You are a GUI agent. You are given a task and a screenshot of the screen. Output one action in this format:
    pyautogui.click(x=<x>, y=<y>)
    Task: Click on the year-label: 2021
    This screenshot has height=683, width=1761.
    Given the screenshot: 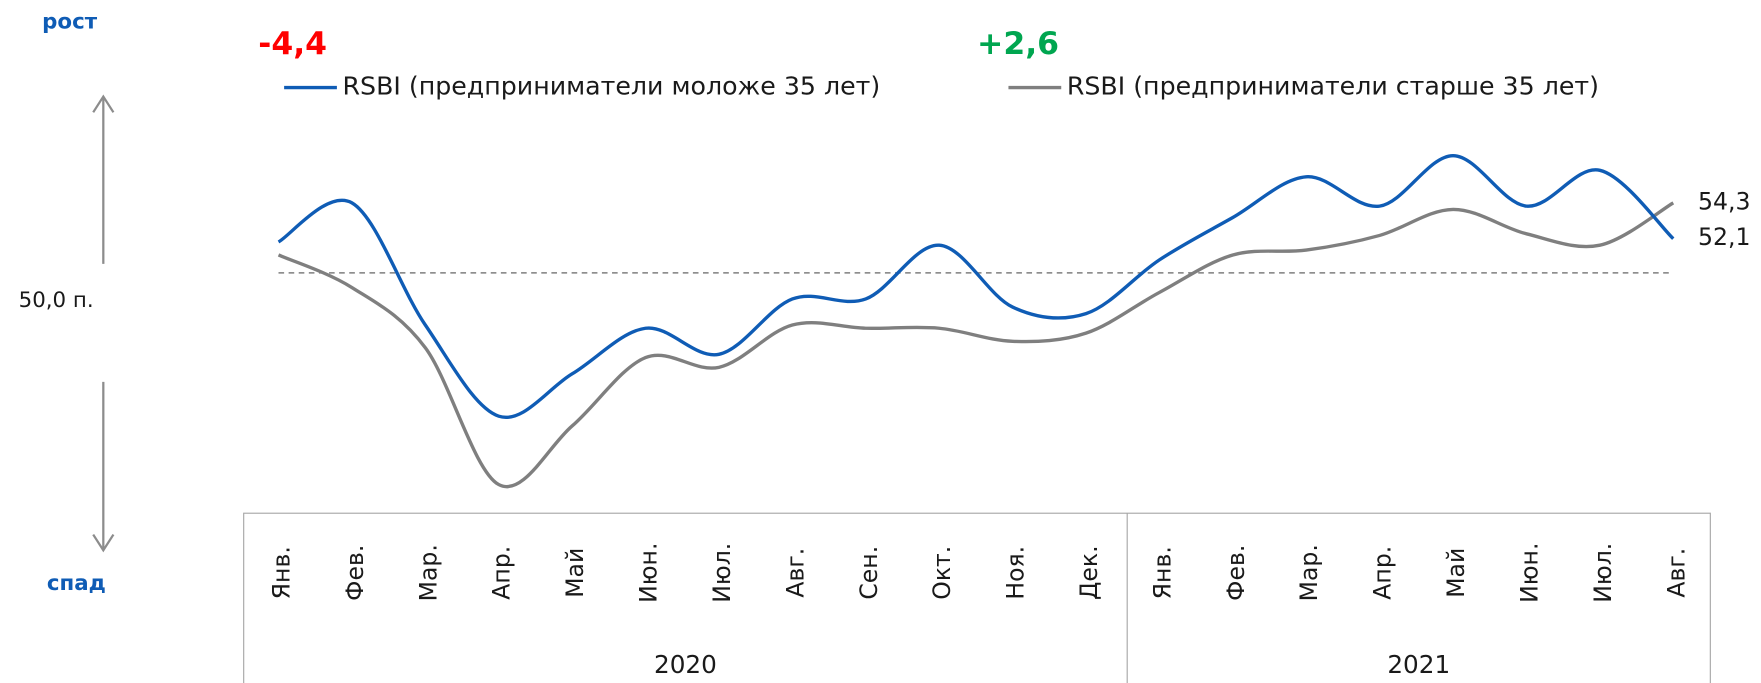 What is the action you would take?
    pyautogui.click(x=1418, y=664)
    